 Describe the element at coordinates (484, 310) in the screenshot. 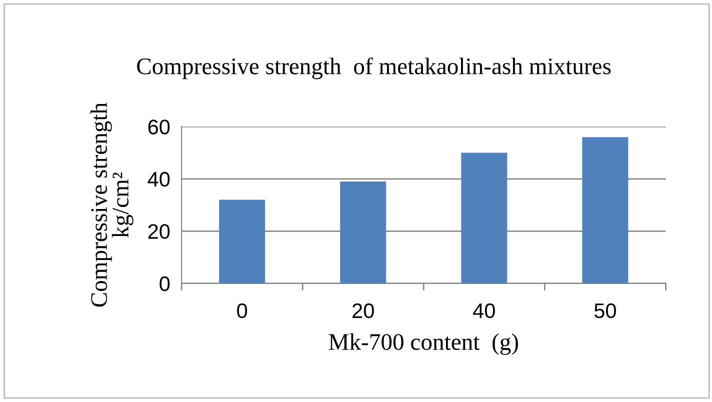

I see `x-tick-label: 40` at that location.